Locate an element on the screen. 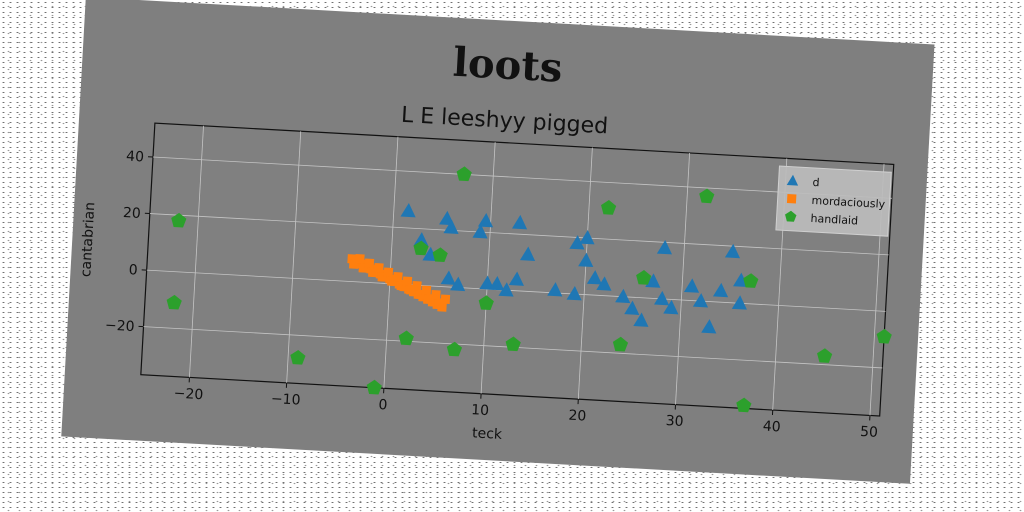  legend-label: d is located at coordinates (816, 182).